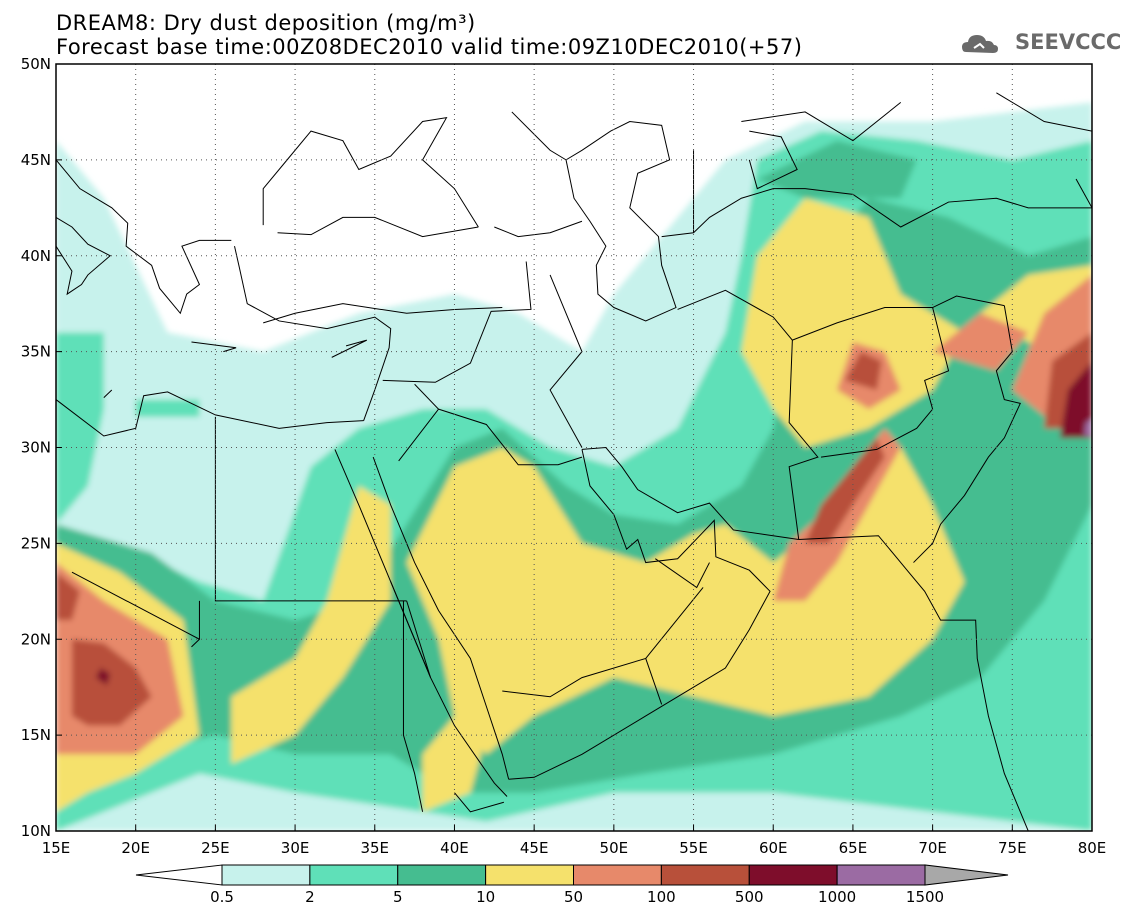  Describe the element at coordinates (534, 848) in the screenshot. I see `lon-tick-label: 45E` at that location.